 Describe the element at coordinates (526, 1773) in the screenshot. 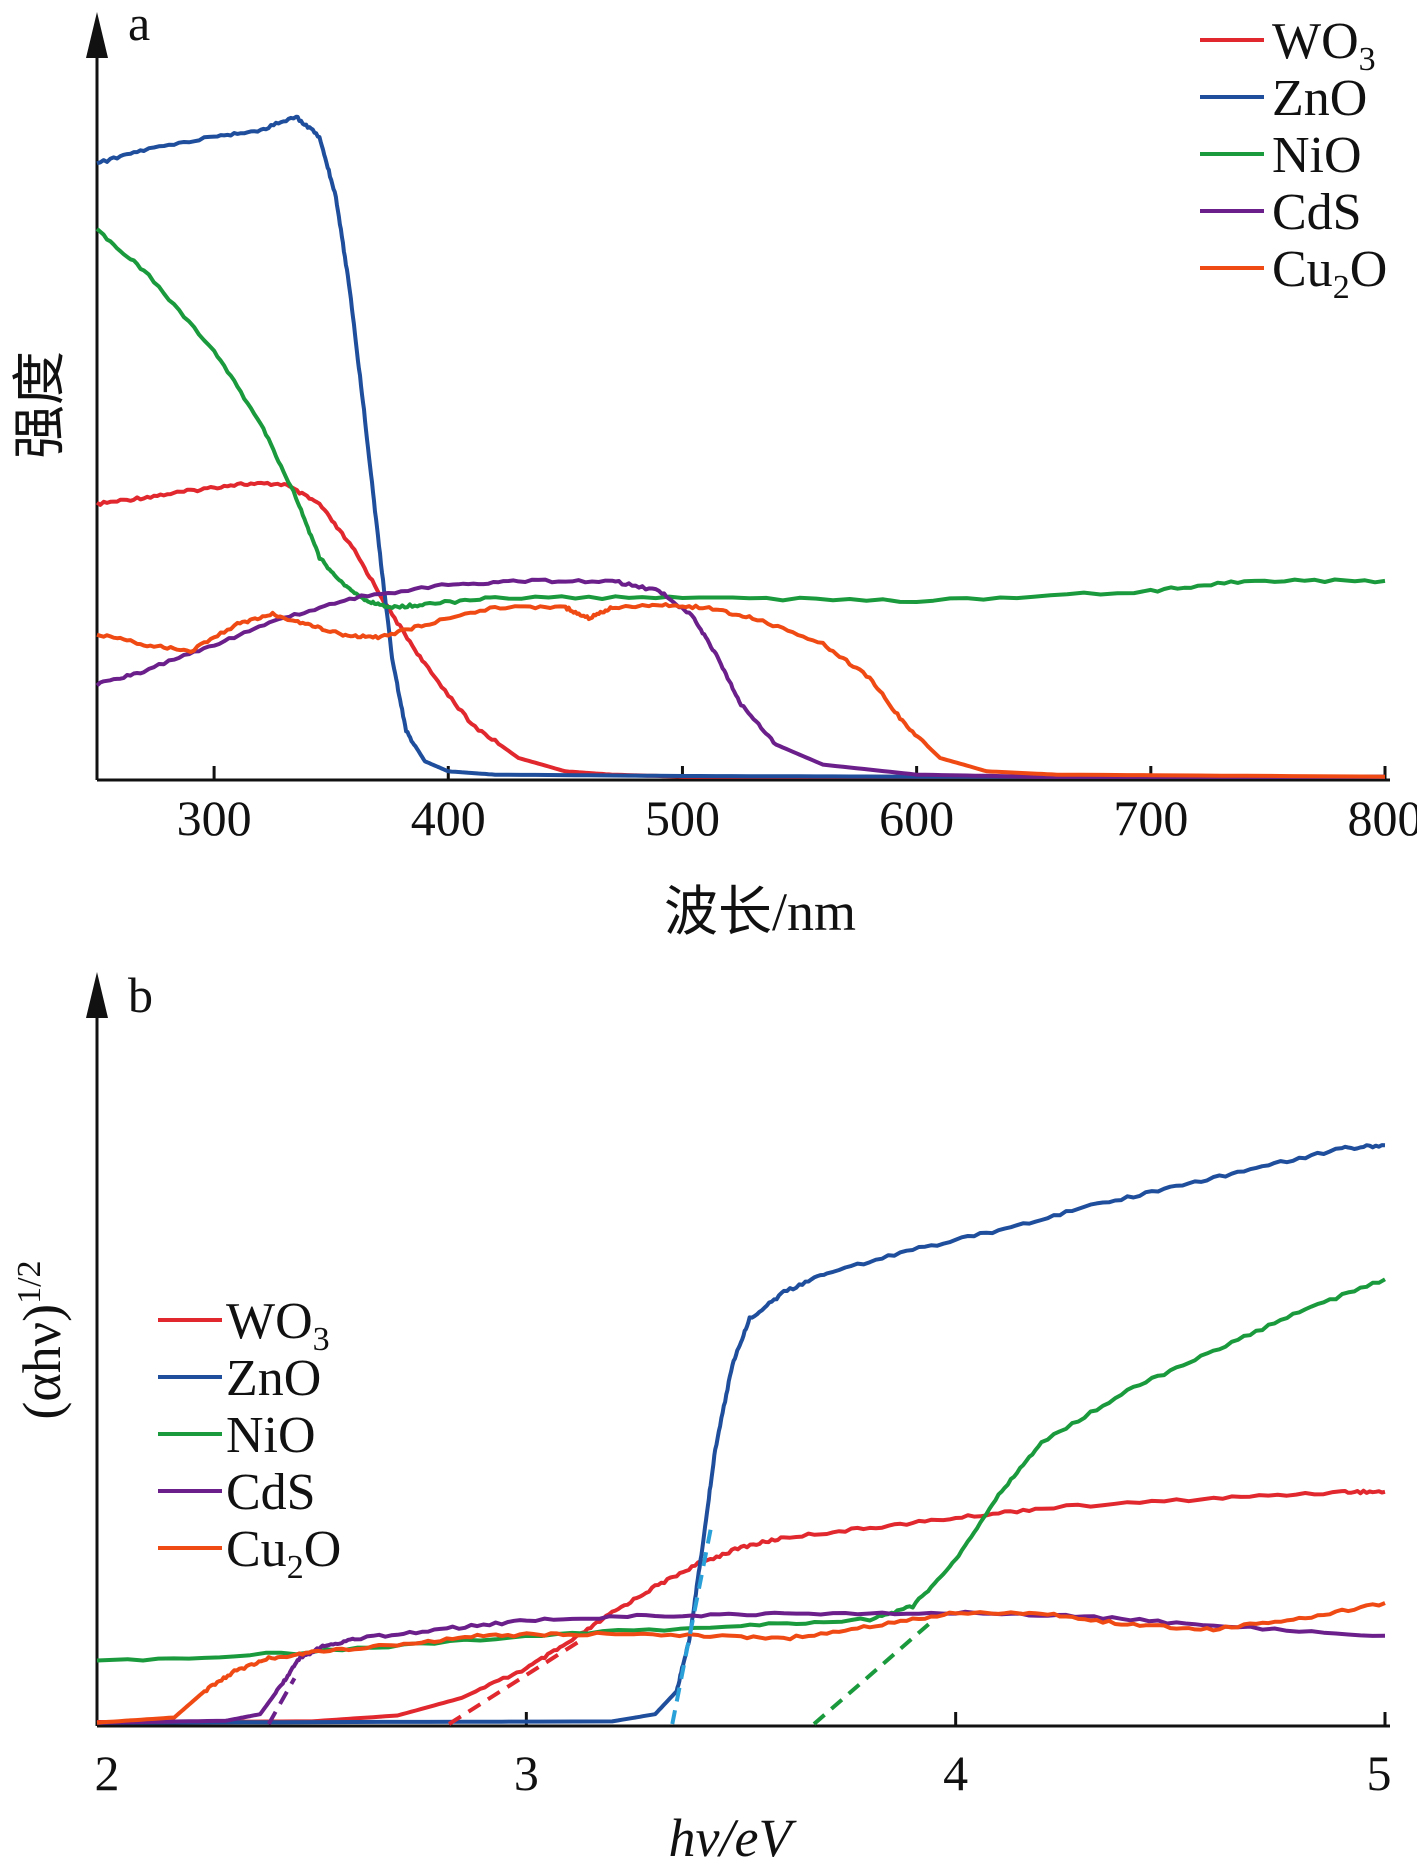

I see `x-tick-label: 3` at that location.